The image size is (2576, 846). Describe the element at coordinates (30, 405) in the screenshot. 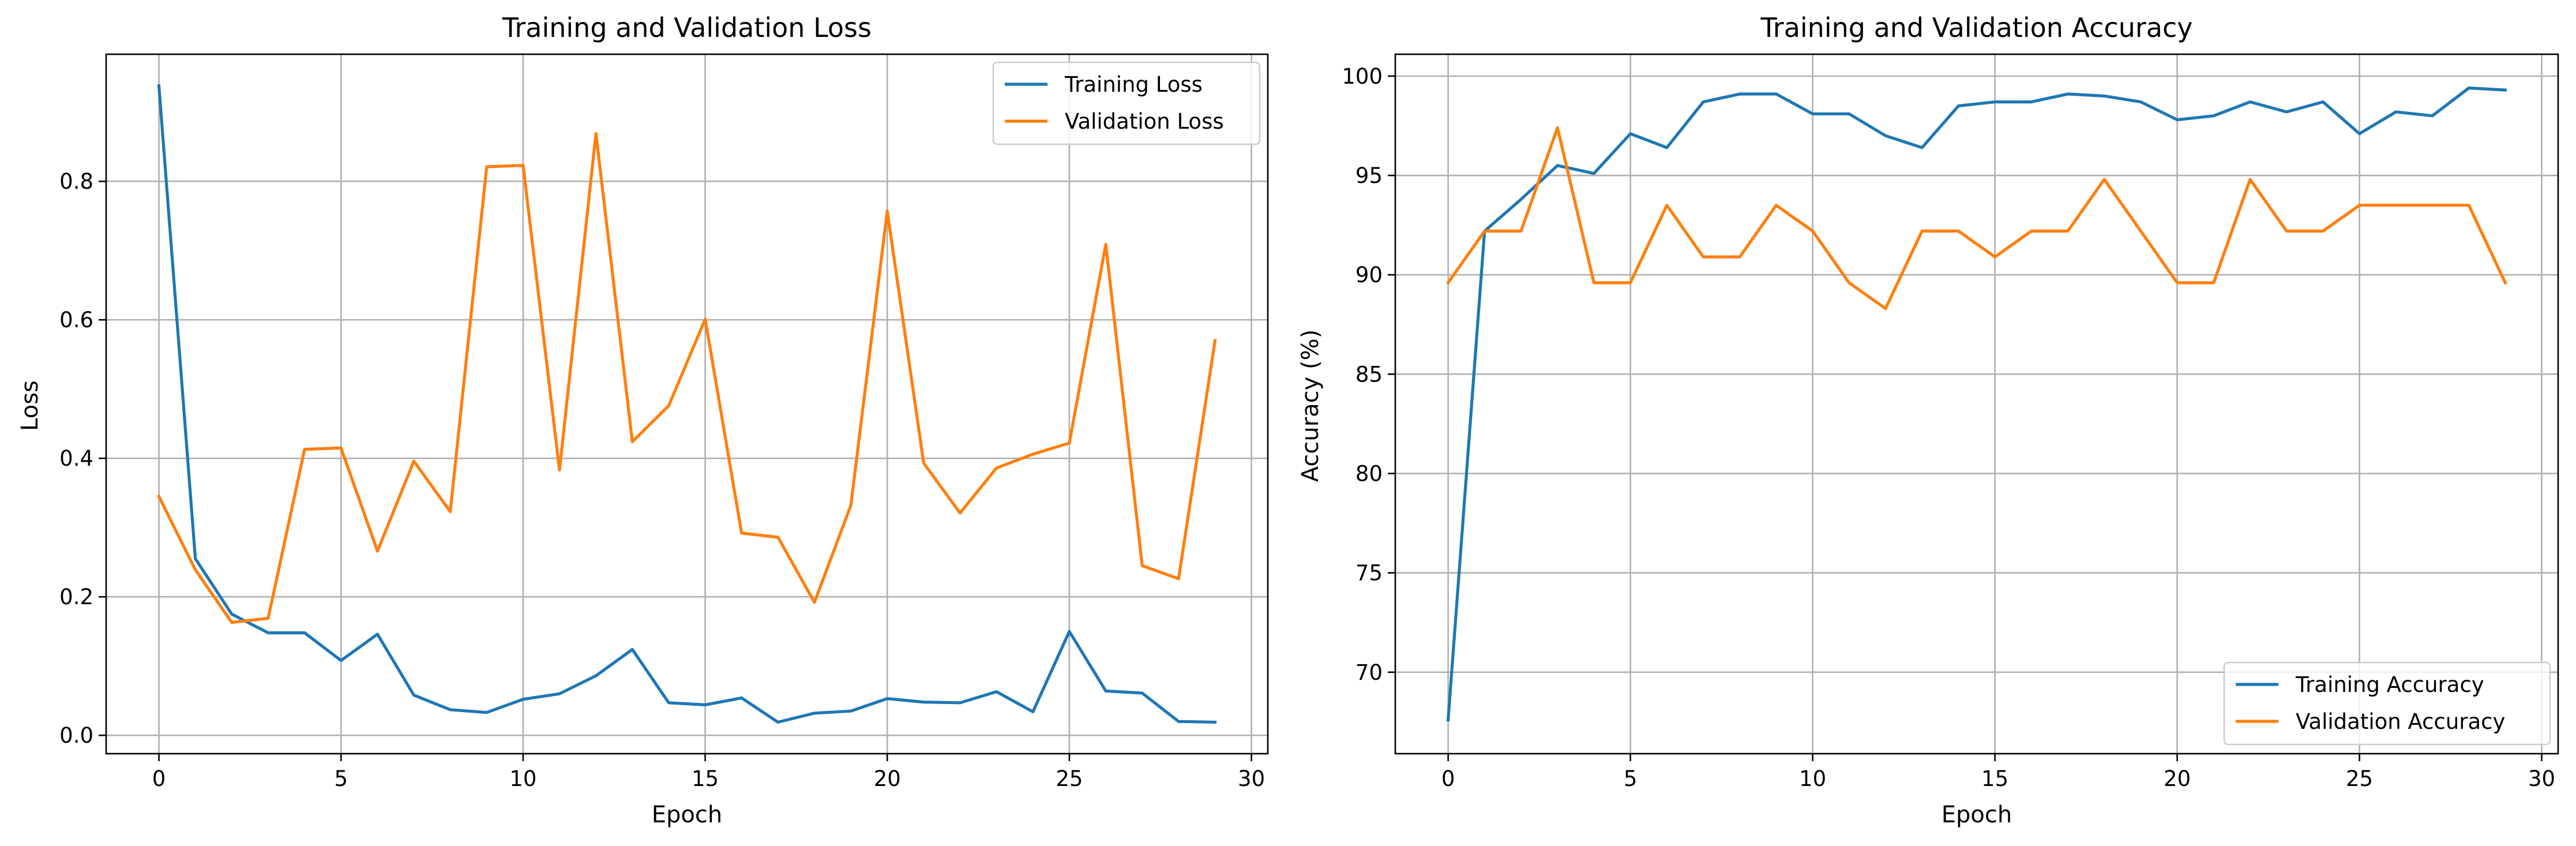

I see `loss-chart-y-axis-label: Loss` at that location.